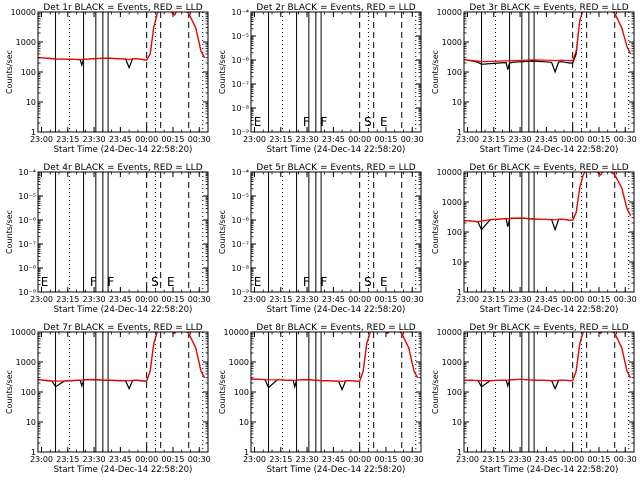 This screenshot has width=640, height=480. What do you see at coordinates (548, 168) in the screenshot?
I see `panel-title: Det 6r BLACK = Events, RED = LLD` at bounding box center [548, 168].